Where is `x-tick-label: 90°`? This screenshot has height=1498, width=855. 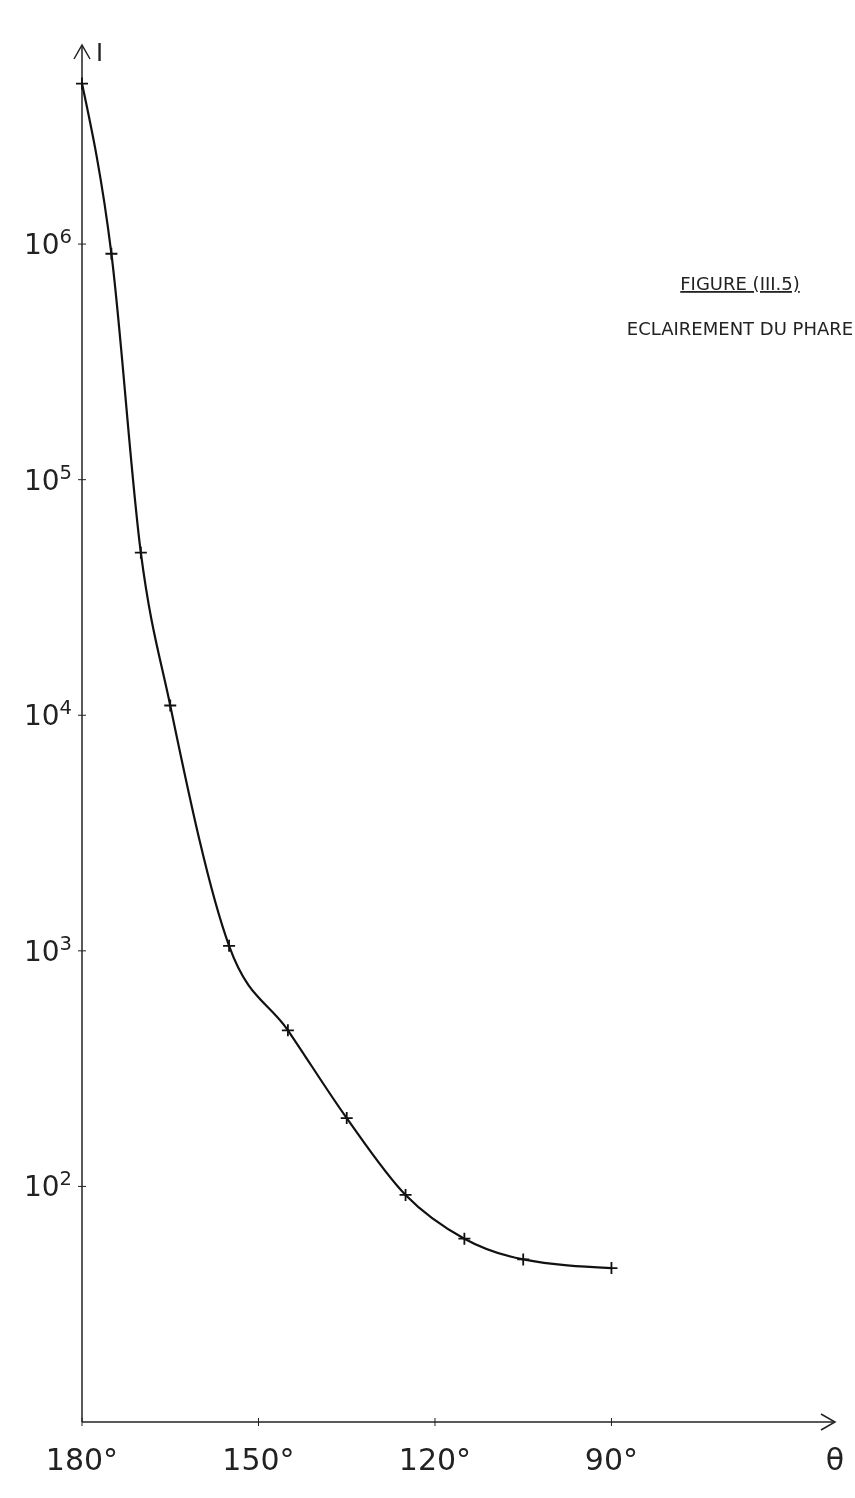 x-tick-label: 90° is located at coordinates (611, 1459).